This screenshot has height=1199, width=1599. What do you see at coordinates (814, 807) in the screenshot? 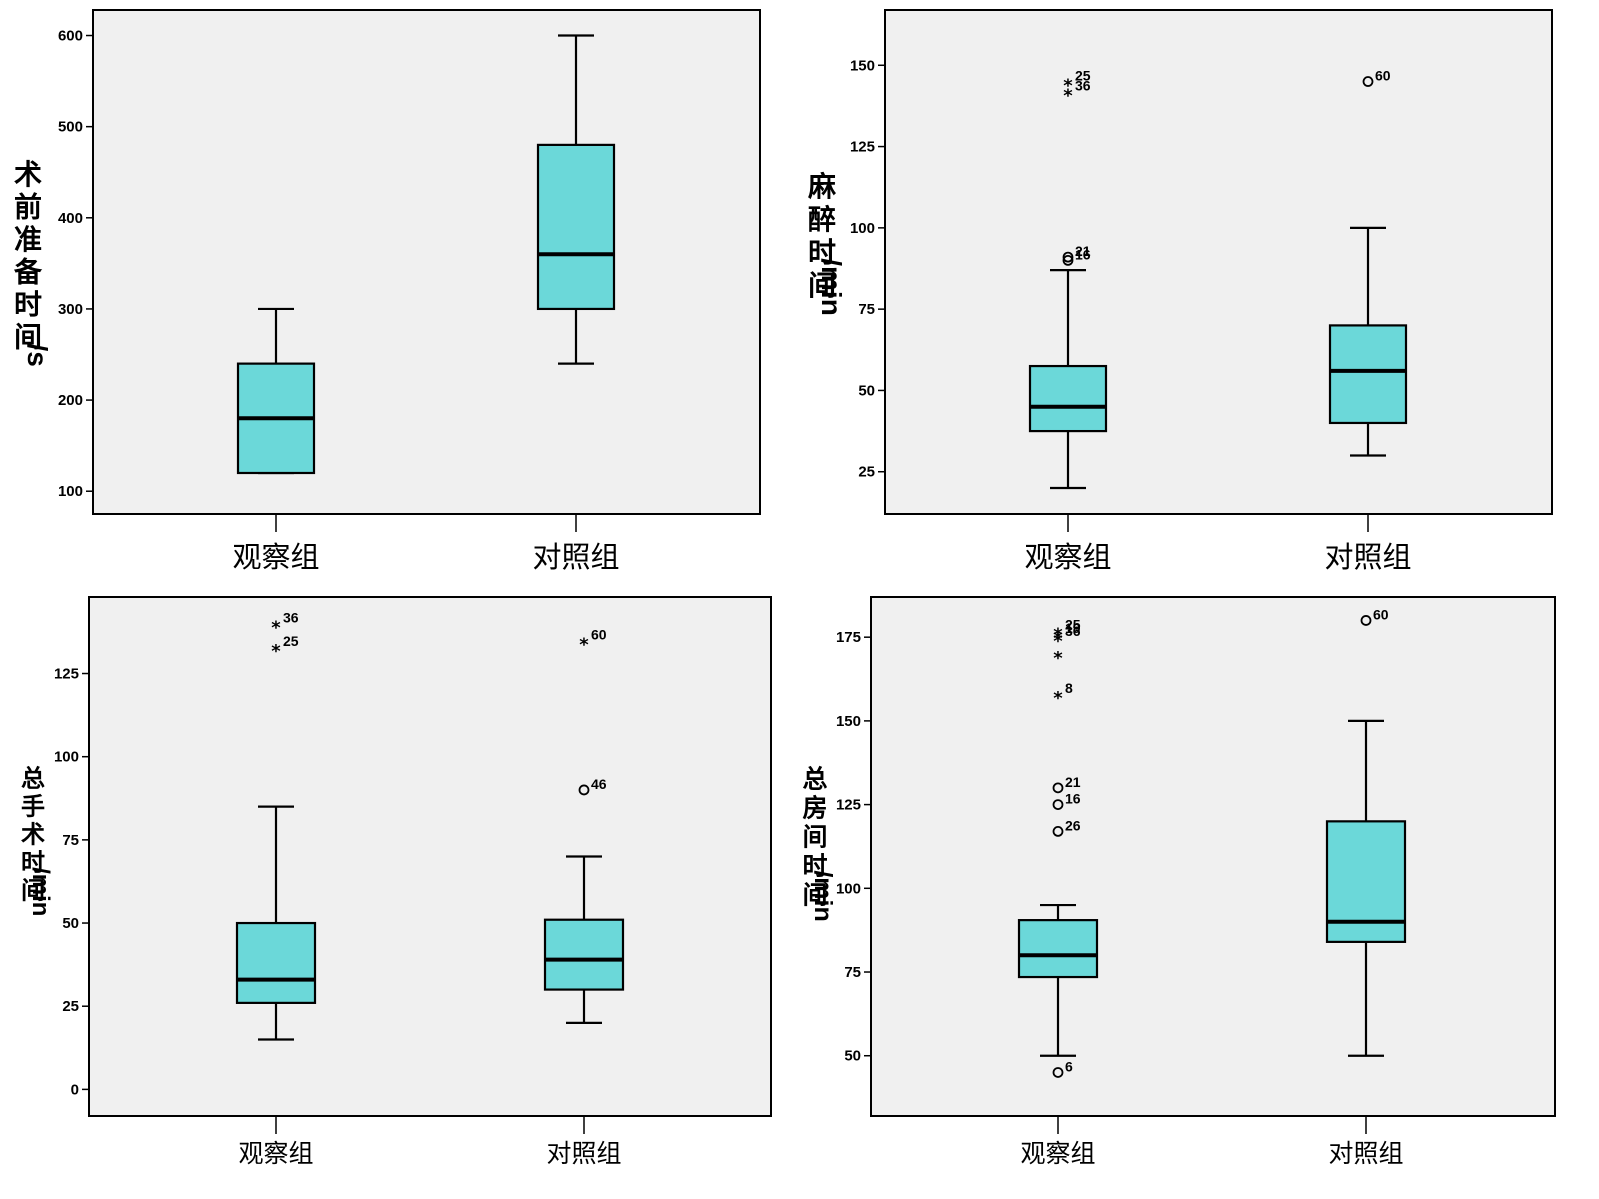
I see `y-axis-label-char: 房` at bounding box center [814, 807].